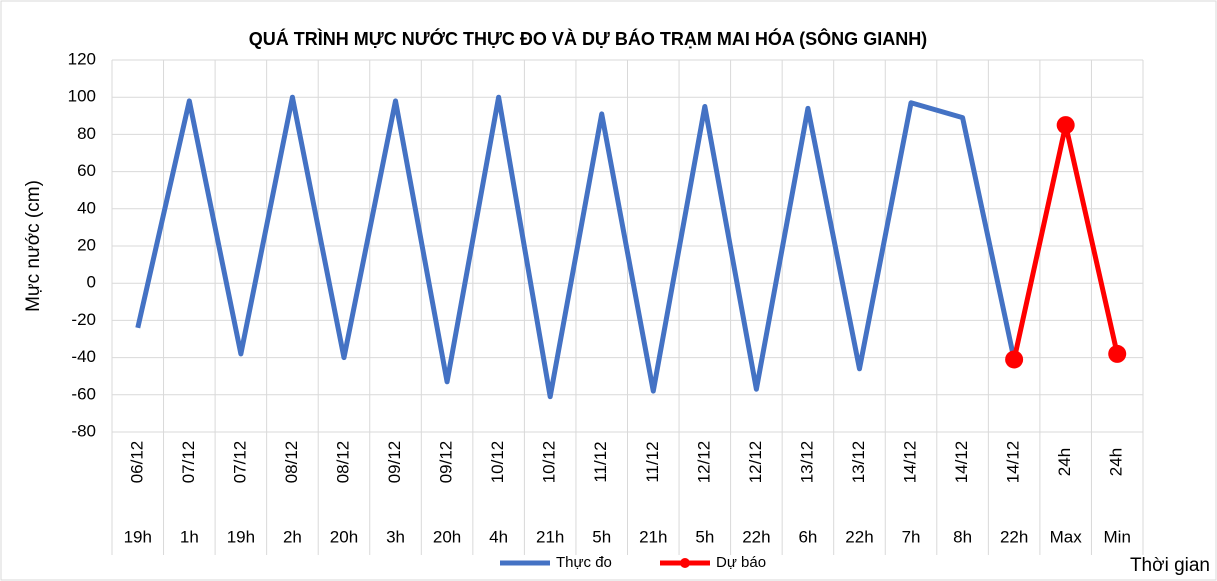 This screenshot has height=581, width=1217. Describe the element at coordinates (82, 58) in the screenshot. I see `y-tick-label: 120` at that location.